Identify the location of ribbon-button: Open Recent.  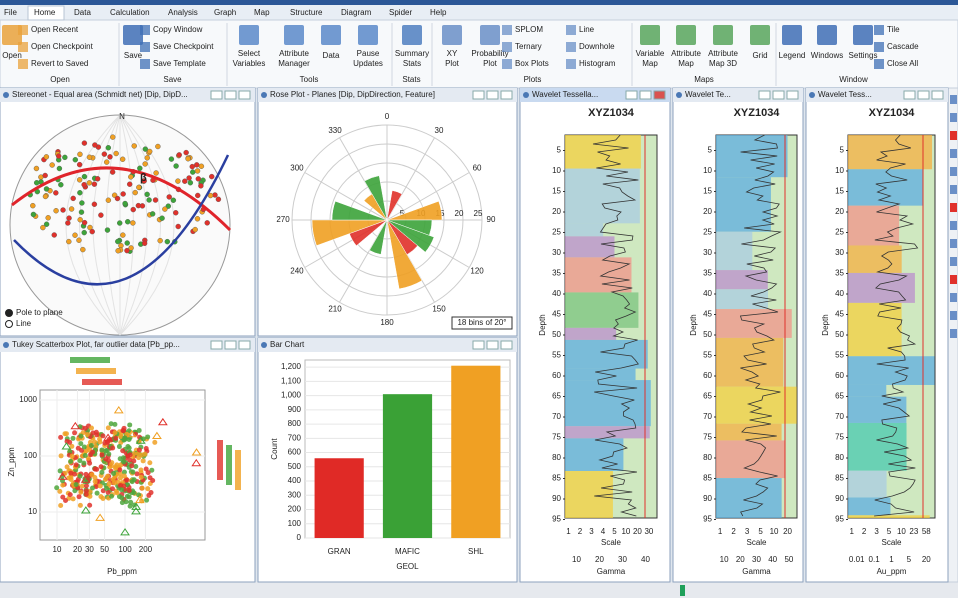
(55, 29).